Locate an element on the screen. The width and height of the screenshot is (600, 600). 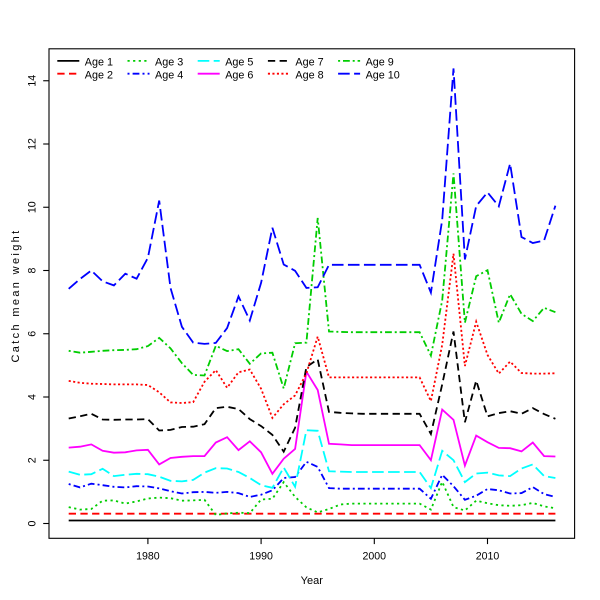
svg-text: Age 2 is located at coordinates (99, 75).